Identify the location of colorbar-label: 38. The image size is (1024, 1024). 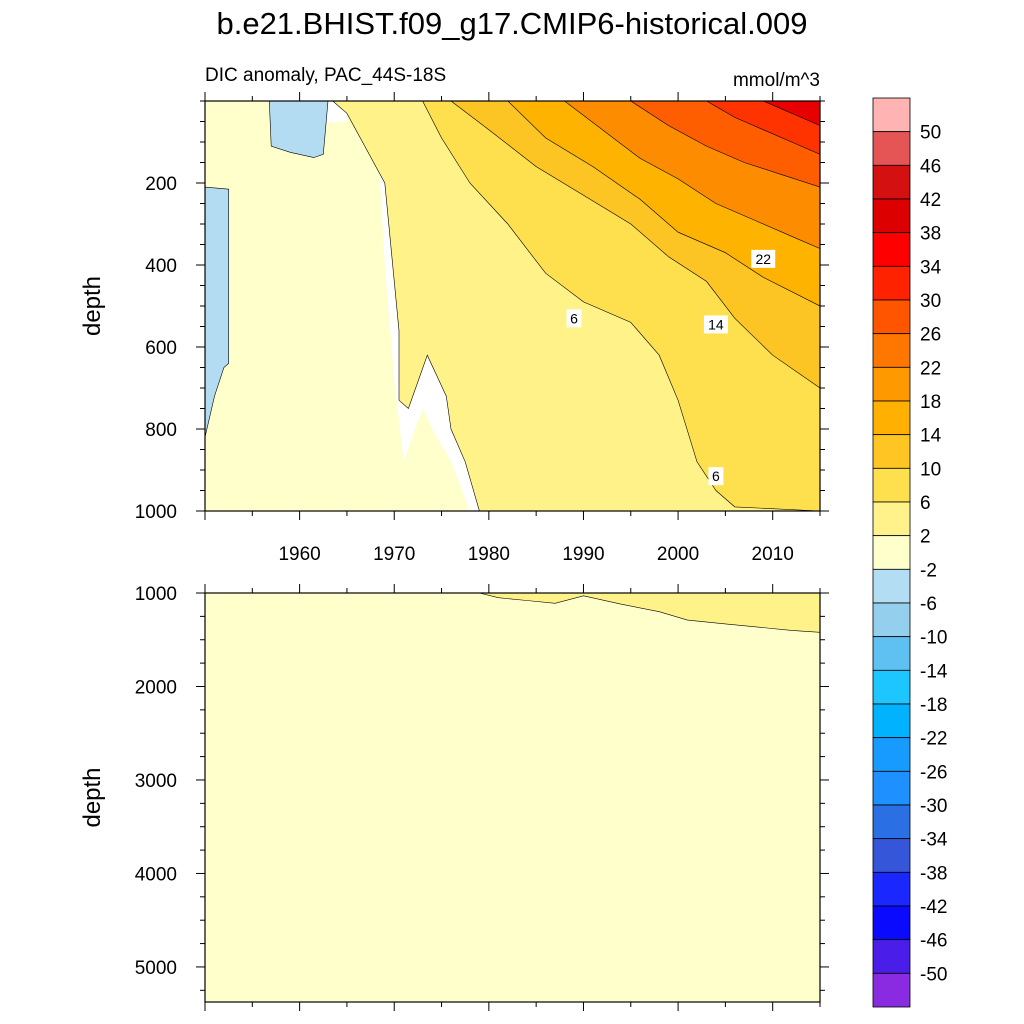
(930, 234).